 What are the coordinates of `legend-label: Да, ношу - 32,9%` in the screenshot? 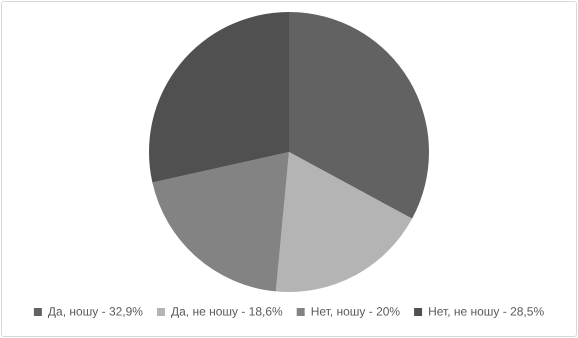 It's located at (96, 311).